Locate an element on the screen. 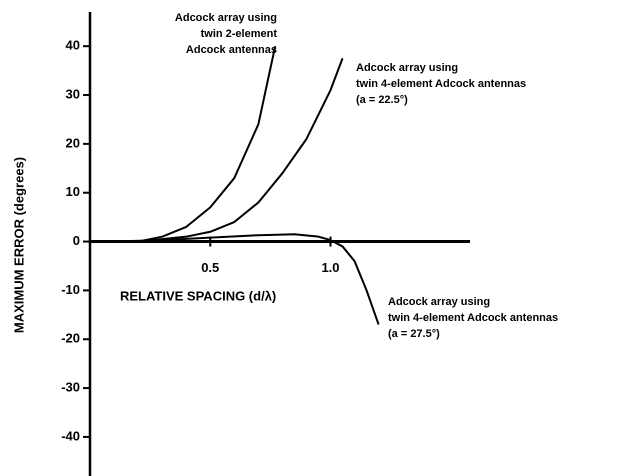 The height and width of the screenshot is (476, 626). y-tick-label: 40 is located at coordinates (73, 45).